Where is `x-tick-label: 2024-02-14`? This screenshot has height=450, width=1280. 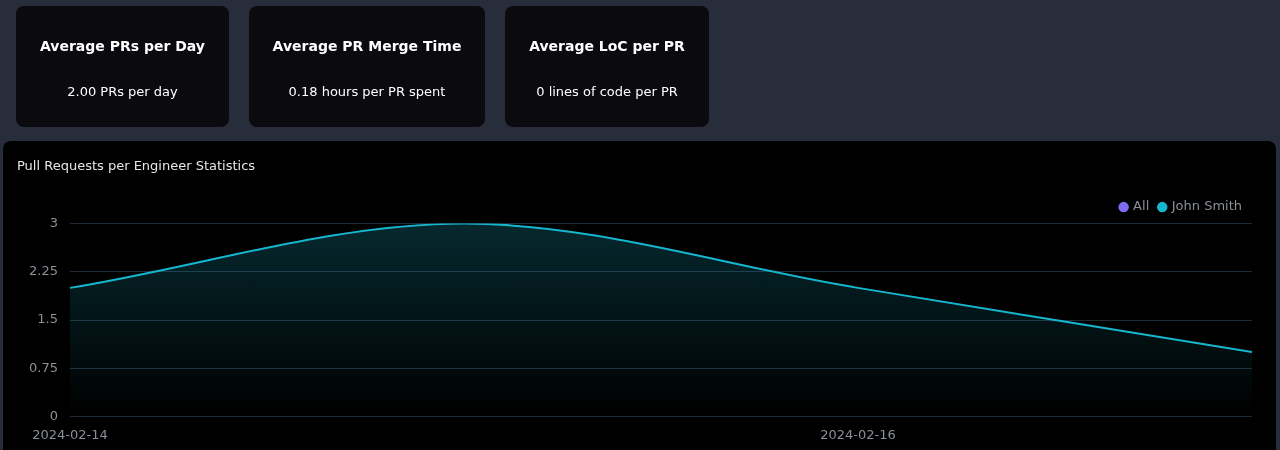
x-tick-label: 2024-02-14 is located at coordinates (70, 434).